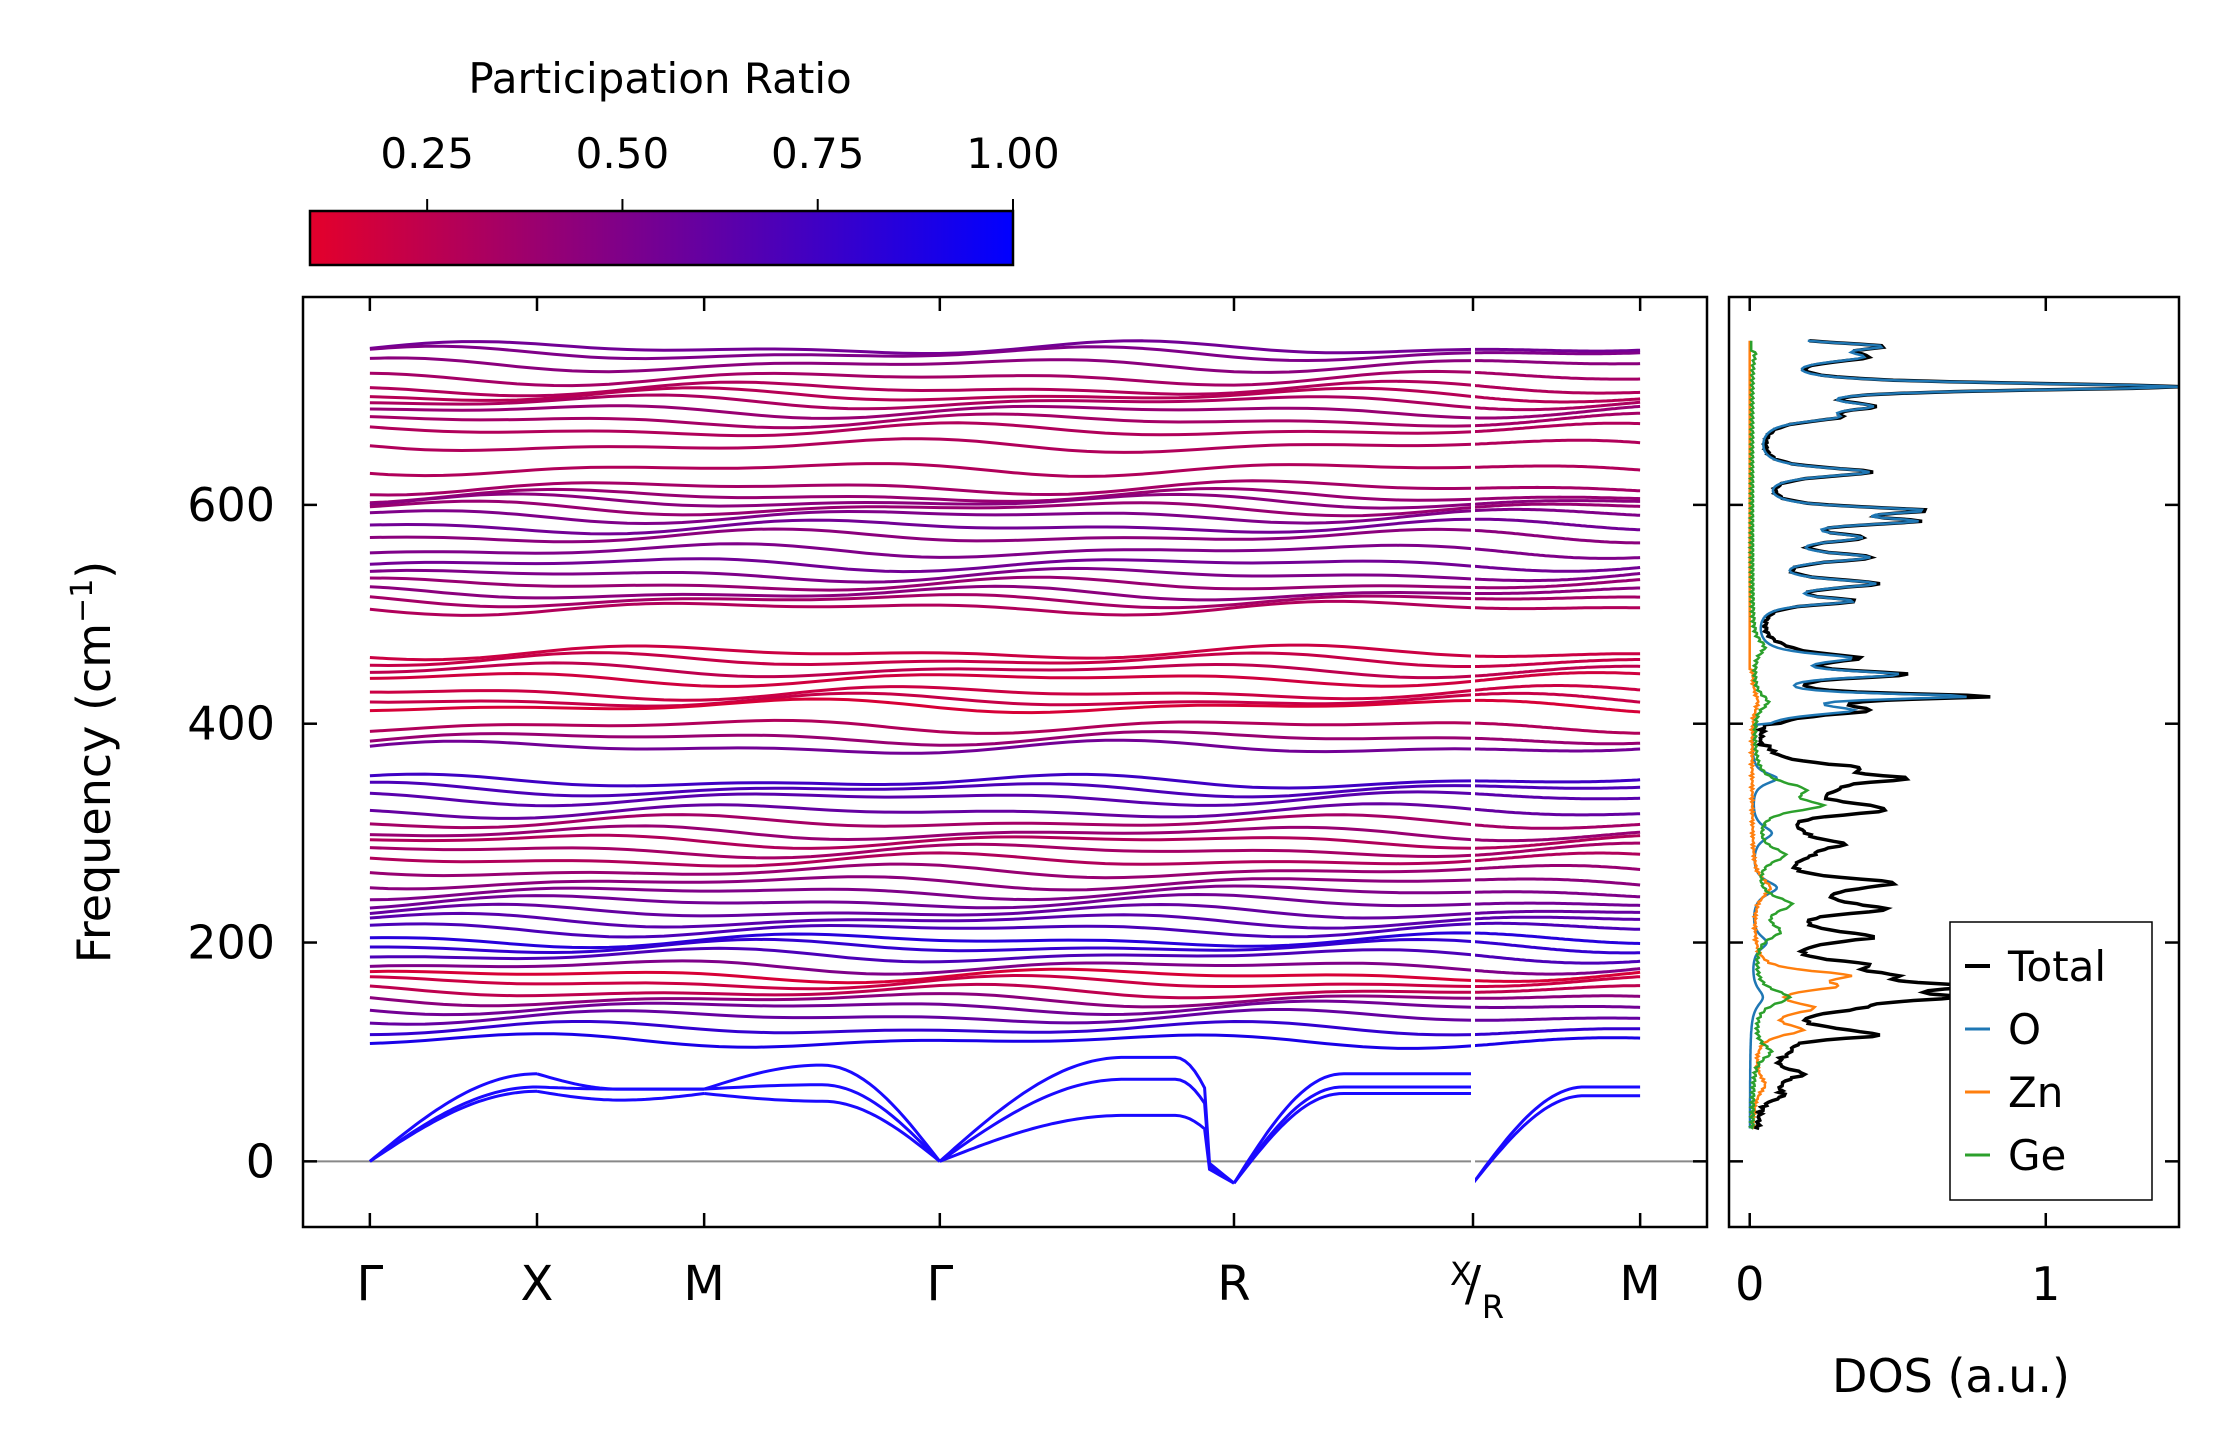 The image size is (2222, 1455). I want to click on colorbar-tick-label: 1.00, so click(1013, 153).